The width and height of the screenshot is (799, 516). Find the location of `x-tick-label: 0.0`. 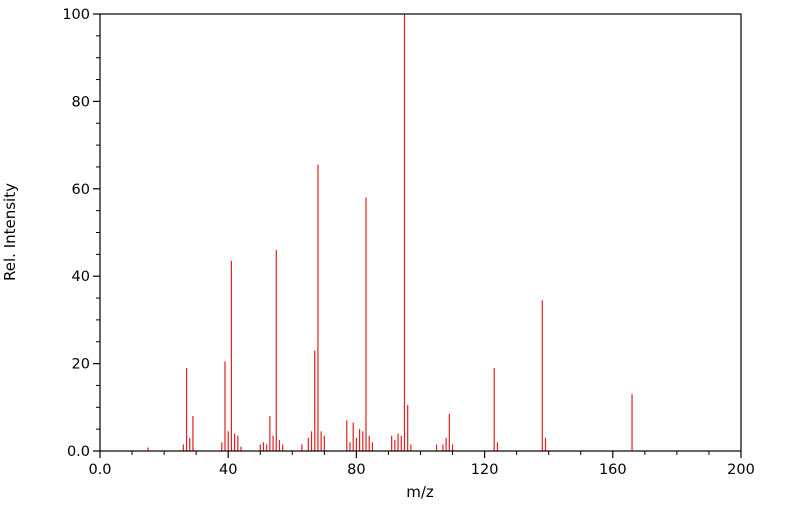

x-tick-label: 0.0 is located at coordinates (99, 470).